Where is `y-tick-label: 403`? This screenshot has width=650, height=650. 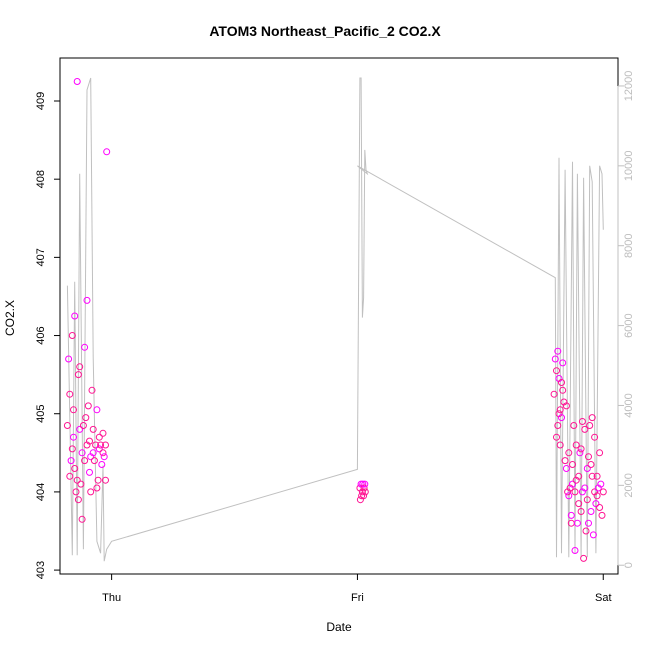
y-tick-label: 403 is located at coordinates (41, 570).